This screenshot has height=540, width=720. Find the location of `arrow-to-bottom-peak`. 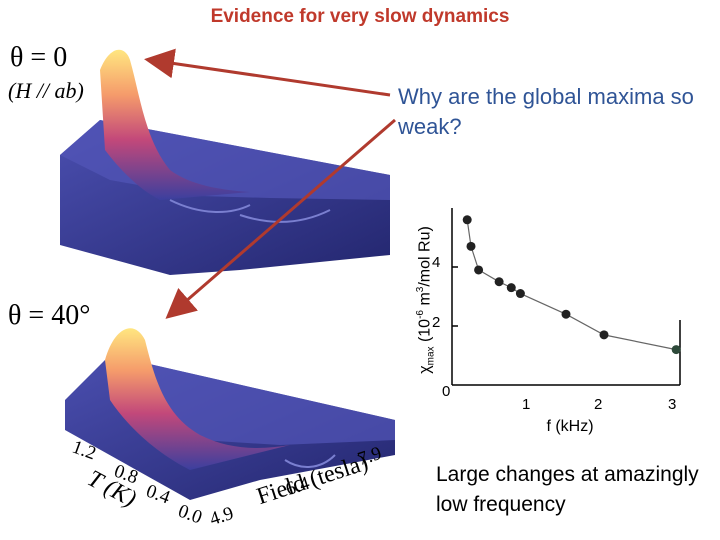

arrow-to-bottom-peak is located at coordinates (280, 218).